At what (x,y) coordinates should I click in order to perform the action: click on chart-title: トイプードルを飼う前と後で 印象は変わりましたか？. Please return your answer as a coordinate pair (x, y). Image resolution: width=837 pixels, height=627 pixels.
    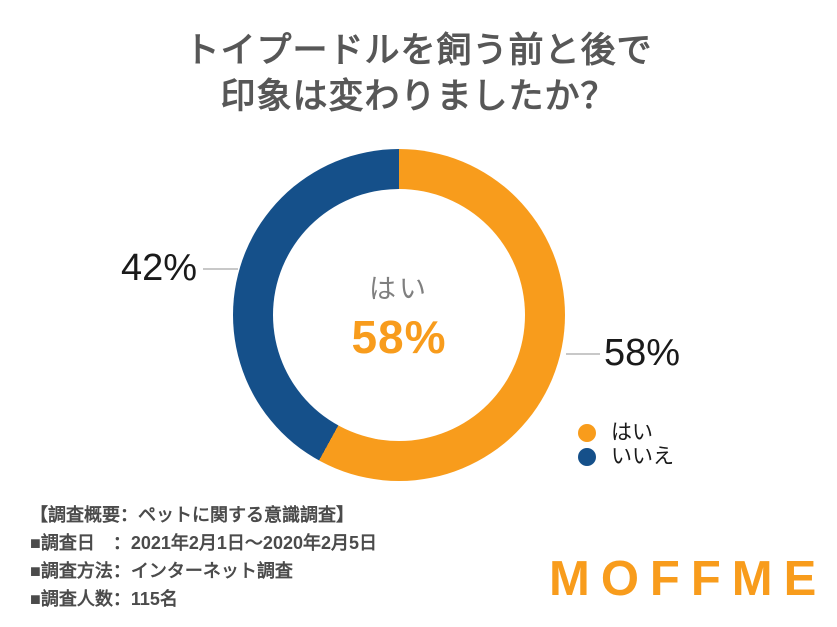
    Looking at the image, I should click on (418, 74).